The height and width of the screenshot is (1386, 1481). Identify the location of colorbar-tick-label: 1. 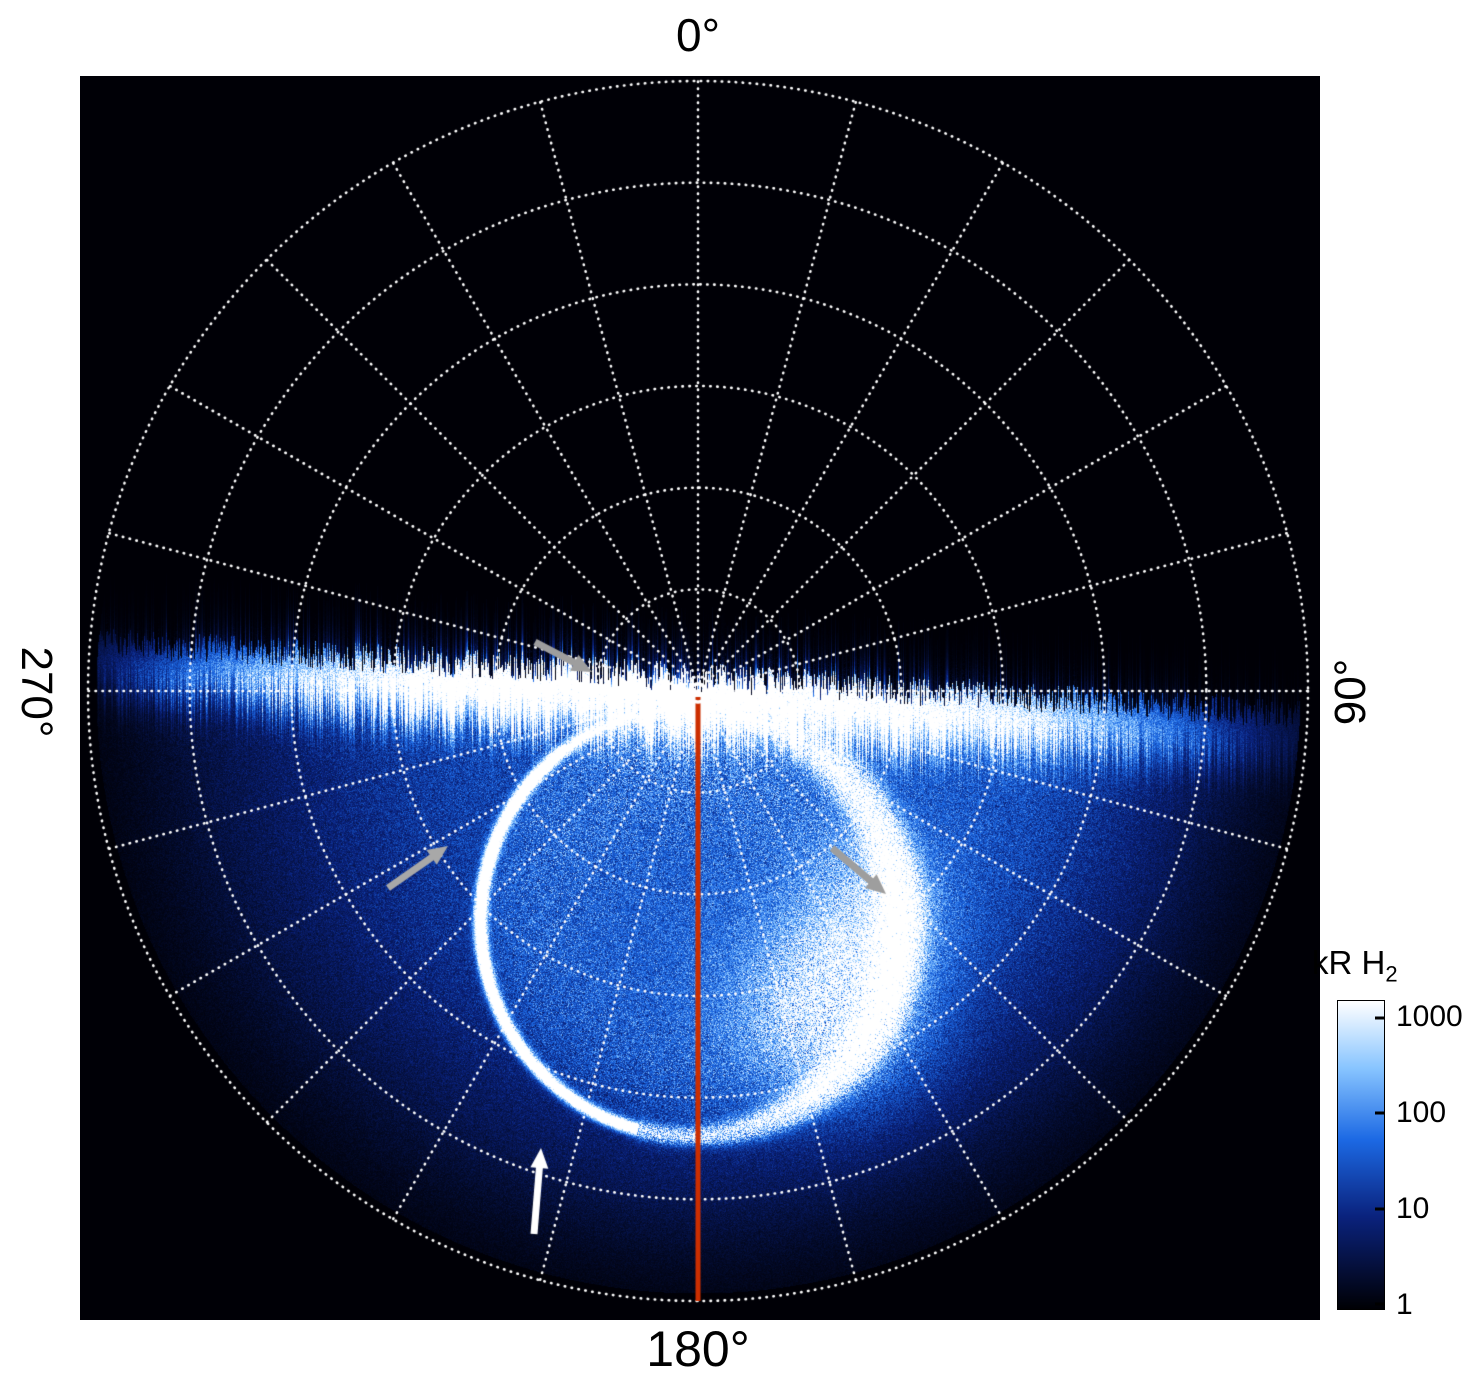
(1404, 1305).